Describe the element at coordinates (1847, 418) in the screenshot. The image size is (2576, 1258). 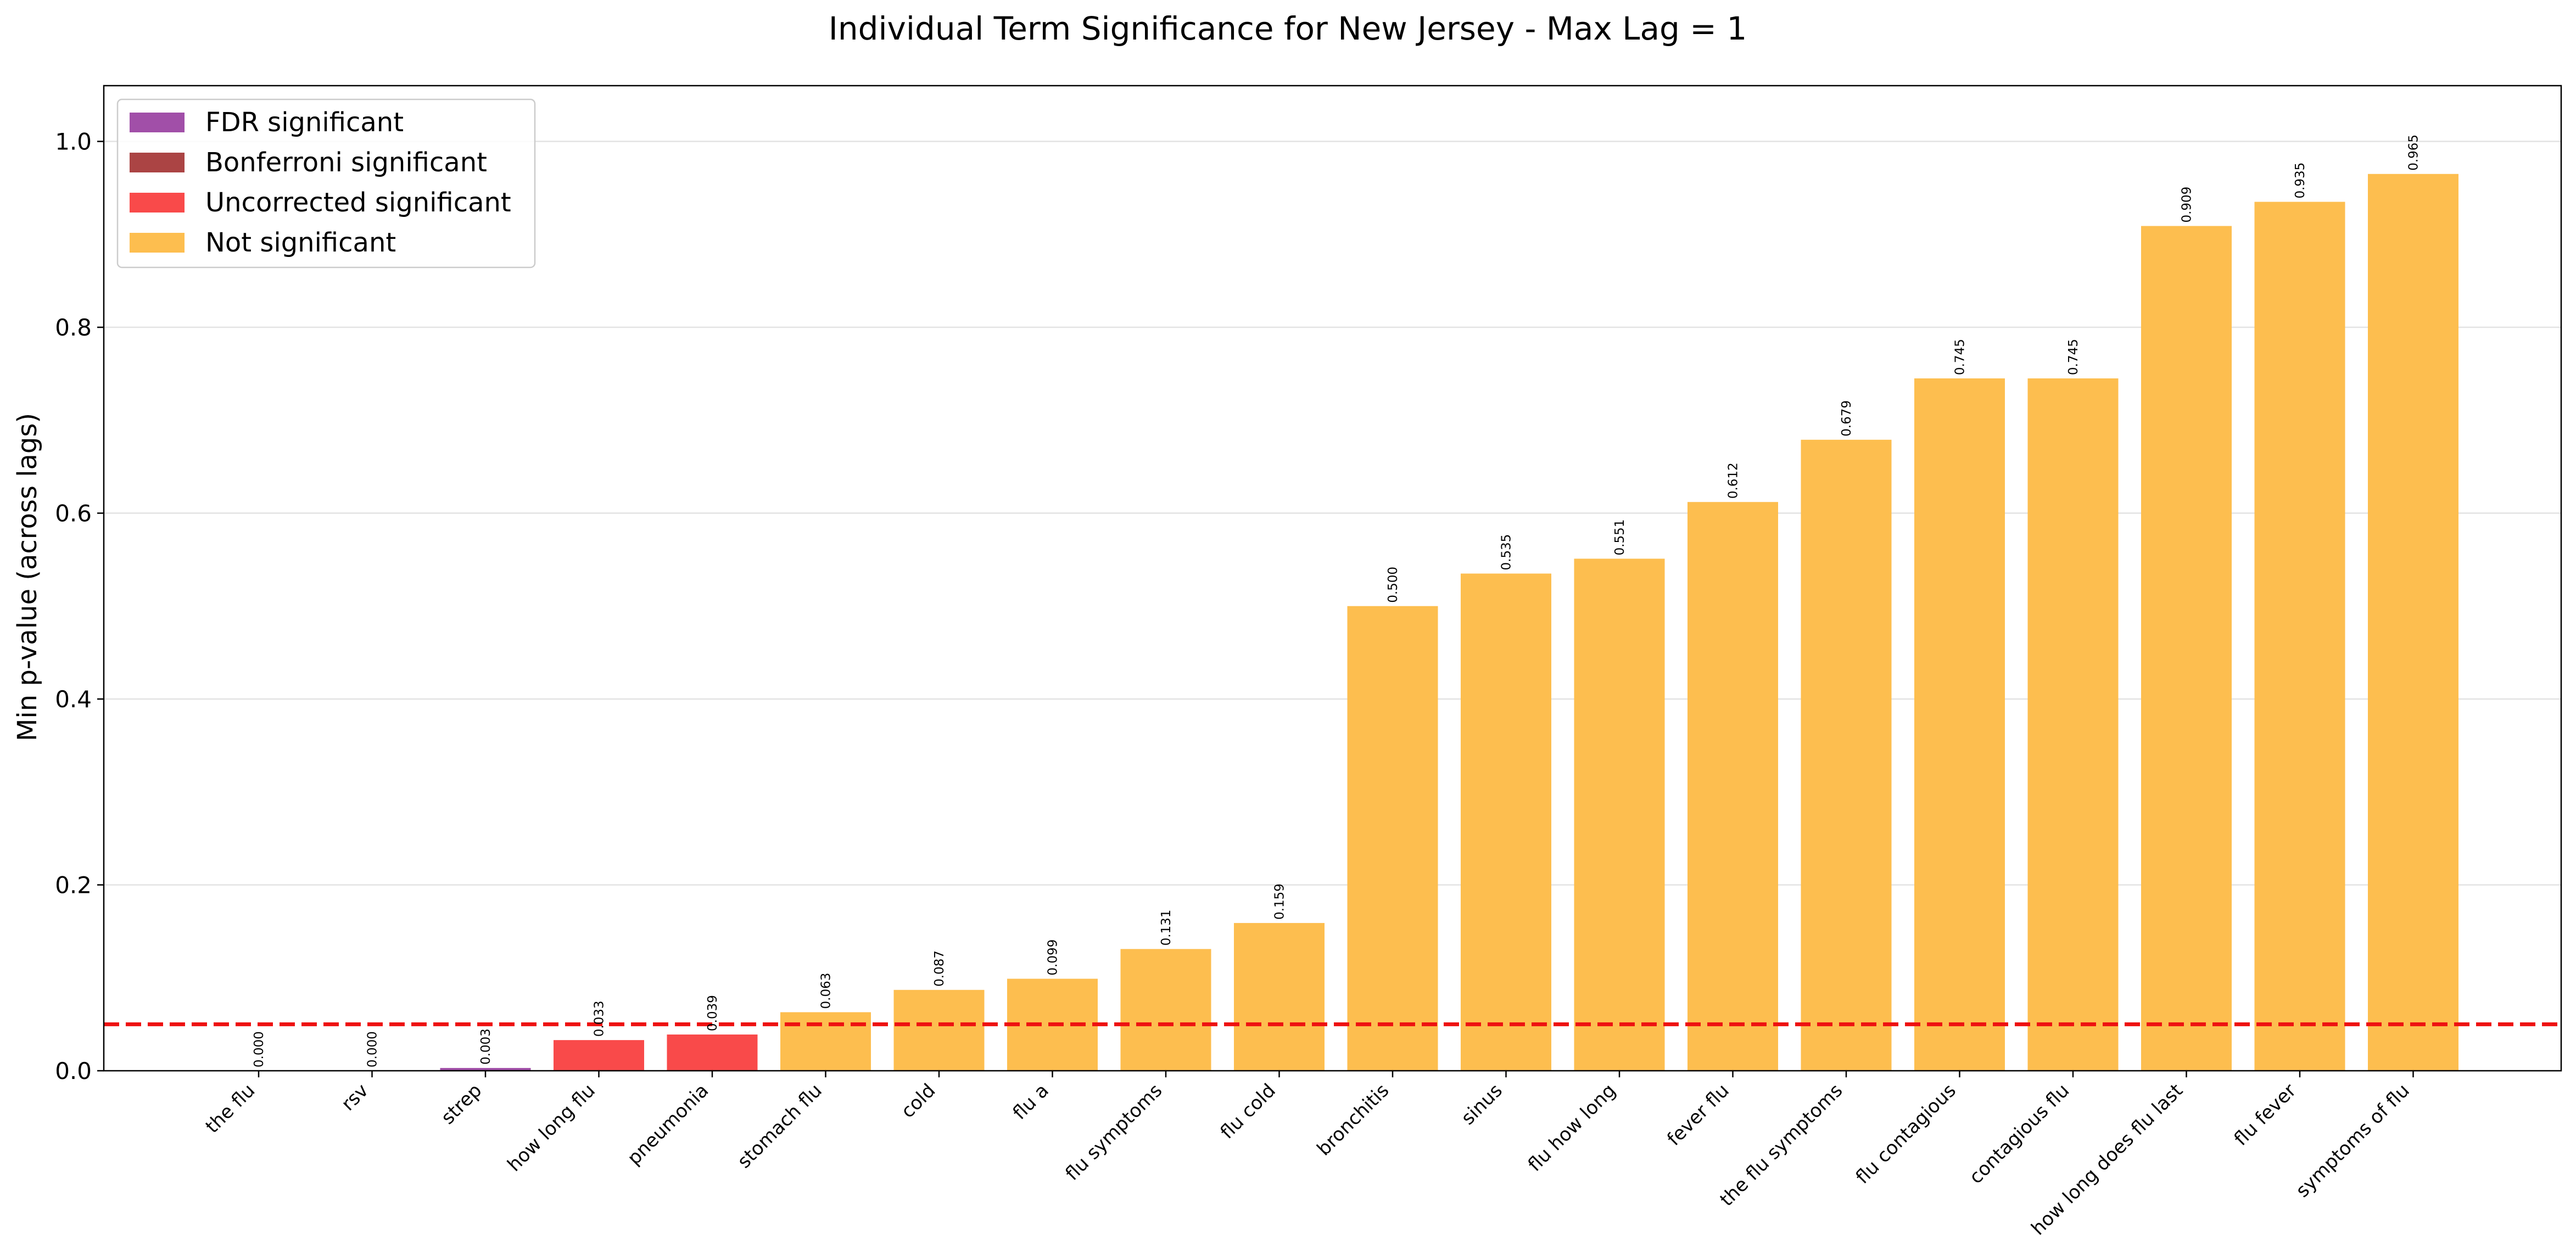
I see `value-label: 0.679` at that location.